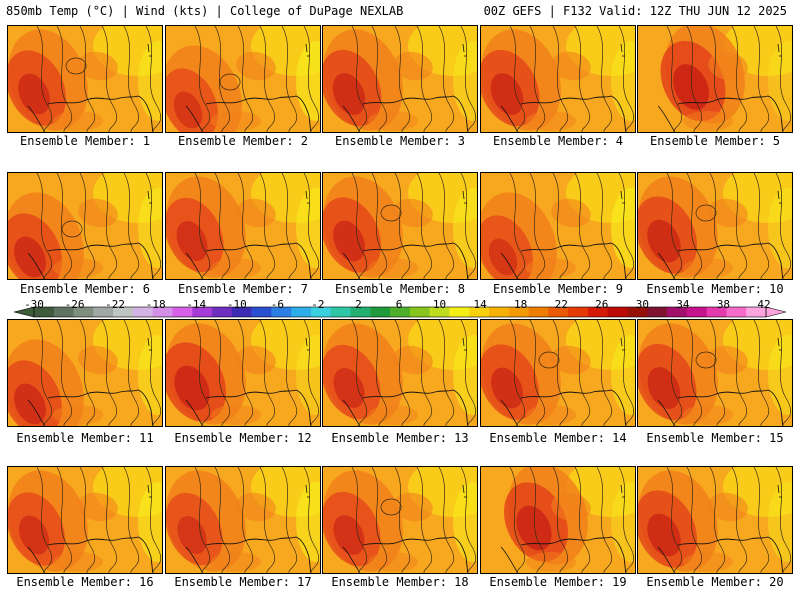 The width and height of the screenshot is (800, 600). What do you see at coordinates (85, 289) in the screenshot?
I see `ensemble-member-label: Ensemble Member: 6` at bounding box center [85, 289].